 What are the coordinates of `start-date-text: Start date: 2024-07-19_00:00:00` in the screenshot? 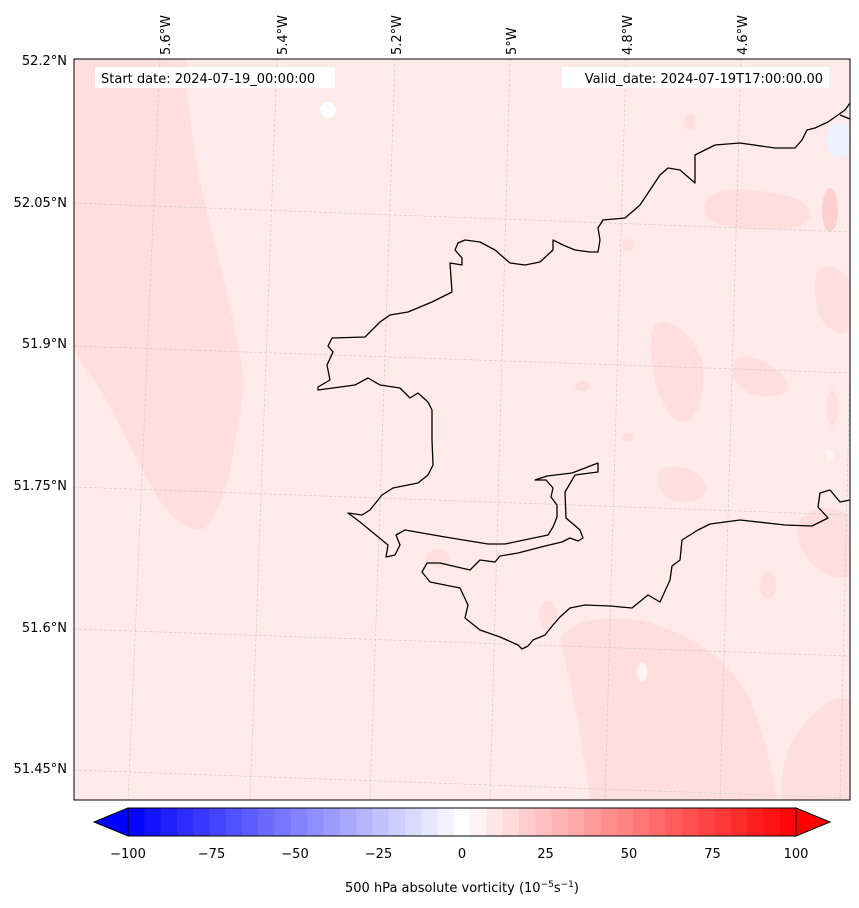 It's located at (208, 79).